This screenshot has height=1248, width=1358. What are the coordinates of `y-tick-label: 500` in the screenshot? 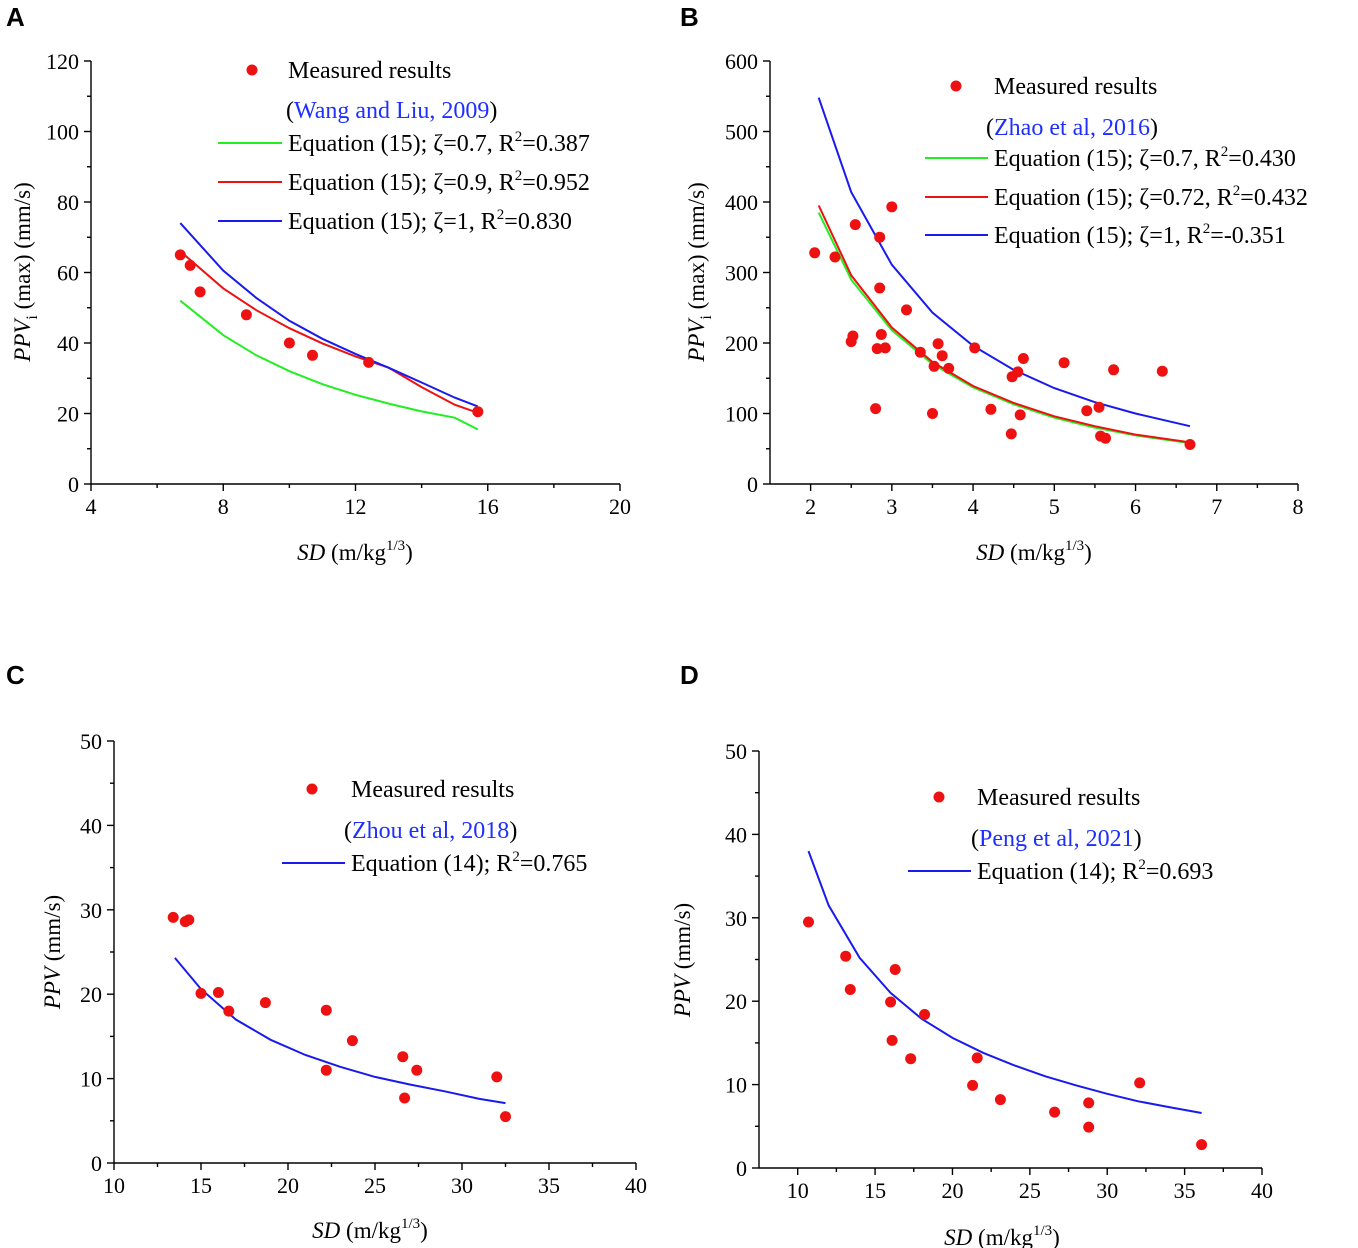 It's located at (741, 132).